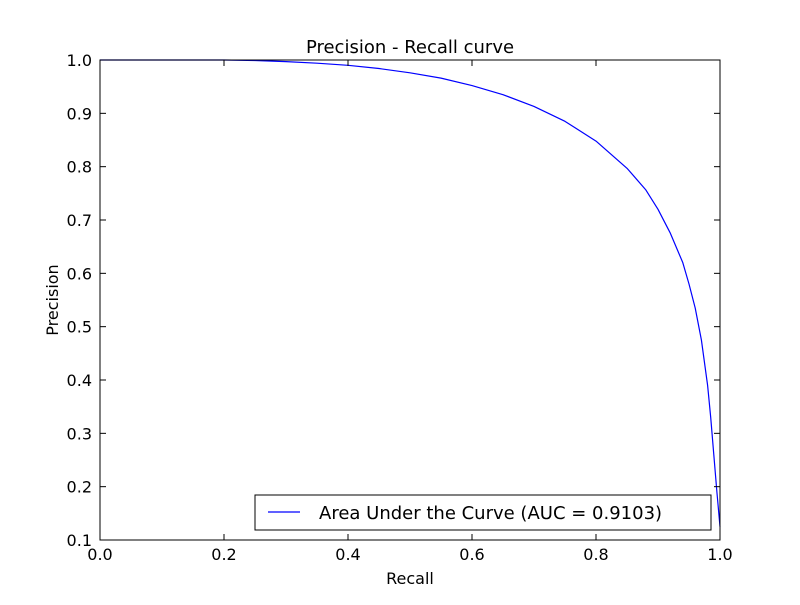 This screenshot has width=800, height=605. Describe the element at coordinates (595, 554) in the screenshot. I see `x-tick-label: 0.8` at that location.